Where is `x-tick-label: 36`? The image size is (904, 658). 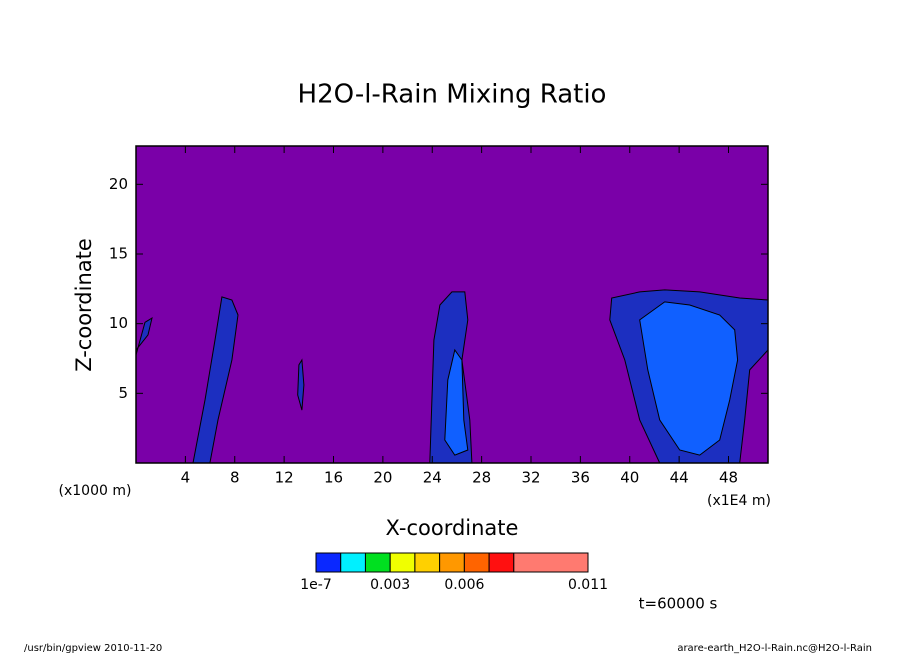 x-tick-label: 36 is located at coordinates (580, 478).